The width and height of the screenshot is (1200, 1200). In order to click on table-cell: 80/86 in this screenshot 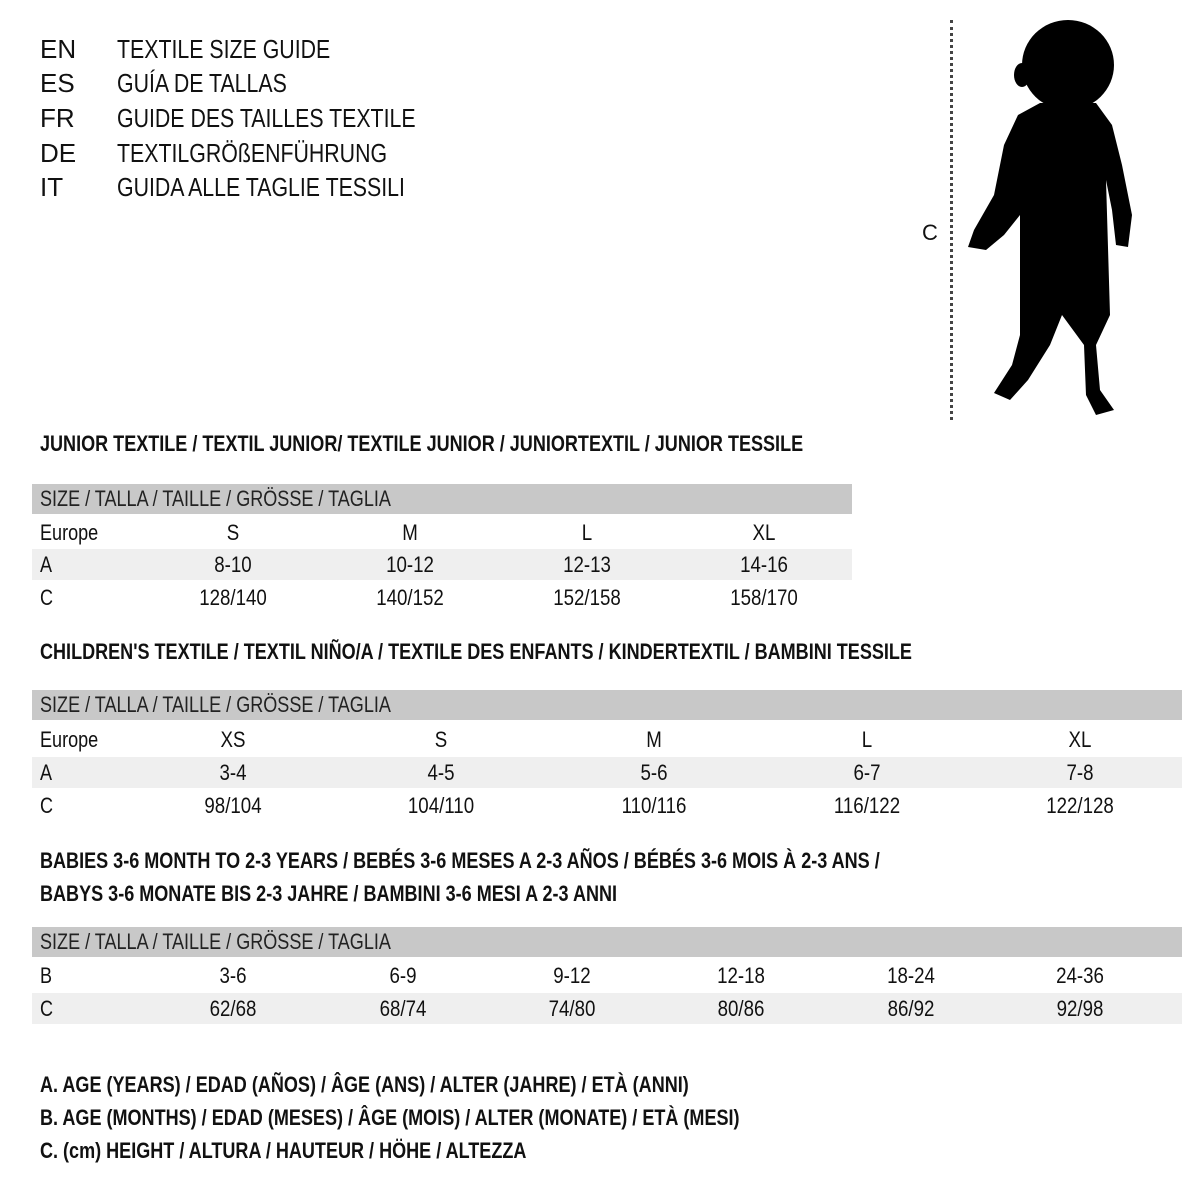, I will do `click(741, 1008)`.